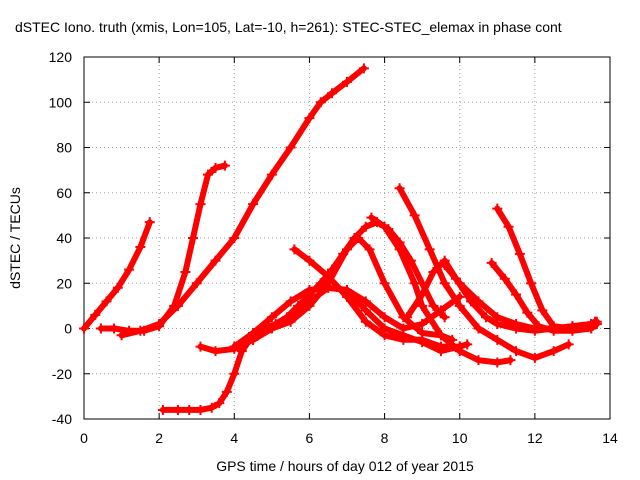 The image size is (640, 480). I want to click on x-tick-label: 4, so click(234, 438).